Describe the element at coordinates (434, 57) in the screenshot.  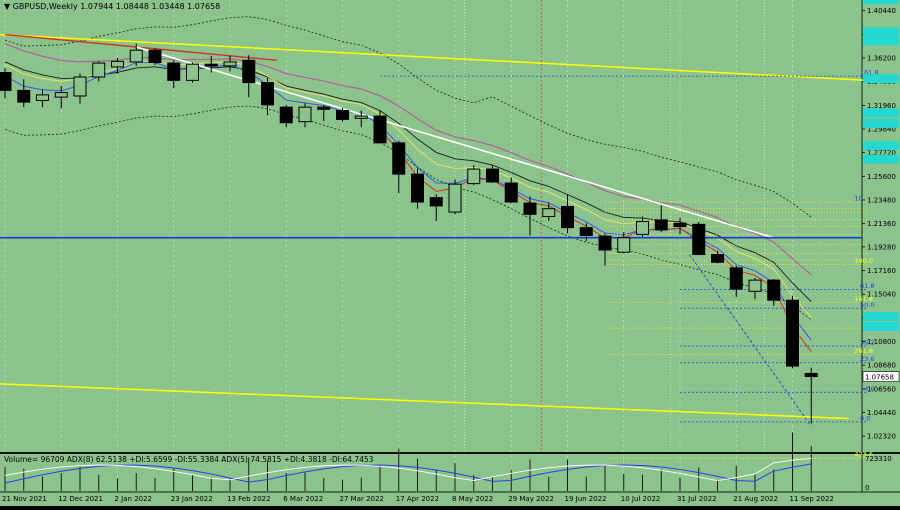
I see `trendline-yellow-upper` at that location.